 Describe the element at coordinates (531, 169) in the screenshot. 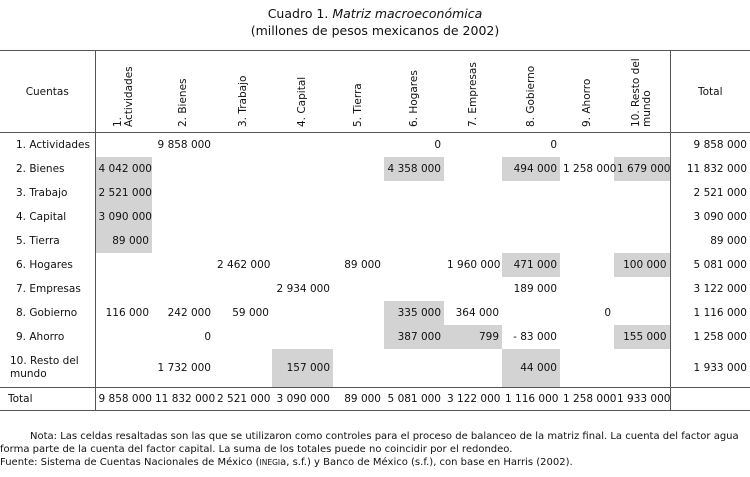

I see `table-cell: 494 000` at that location.